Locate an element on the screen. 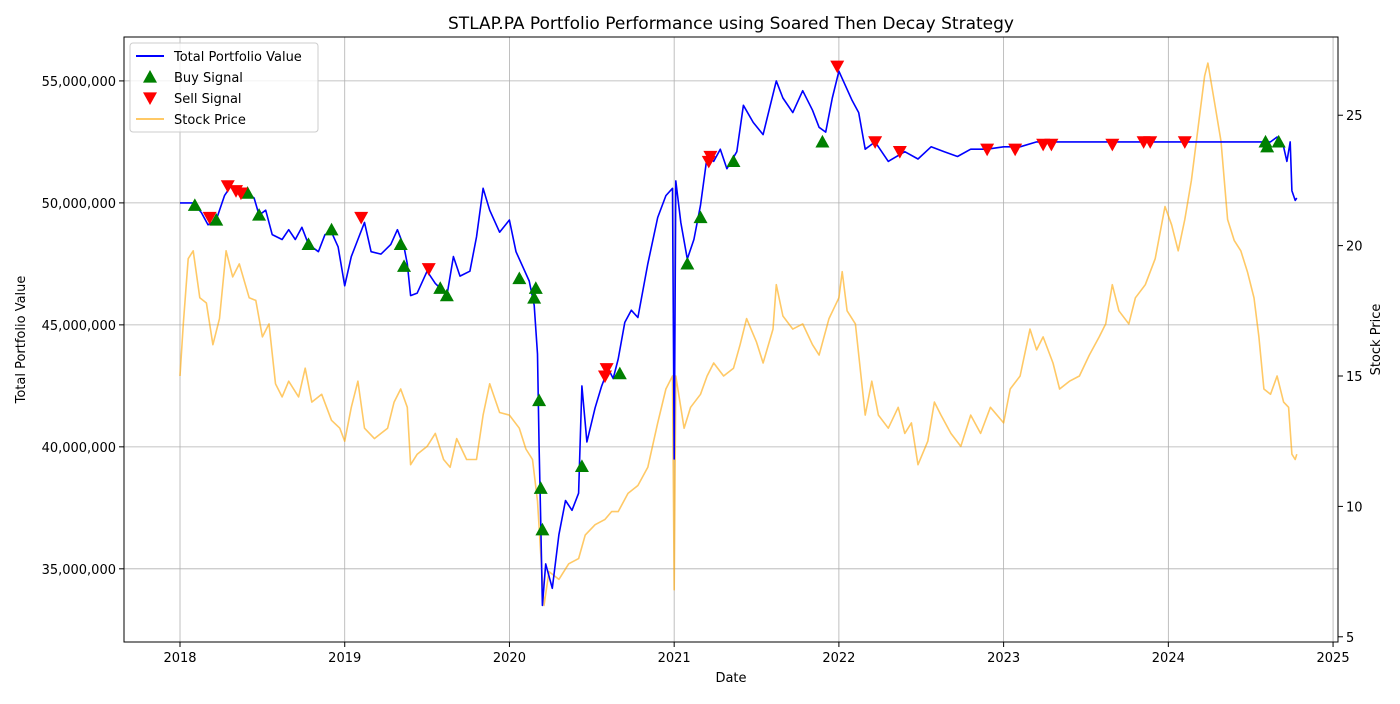 The width and height of the screenshot is (1400, 704). legend-box is located at coordinates (224, 87).